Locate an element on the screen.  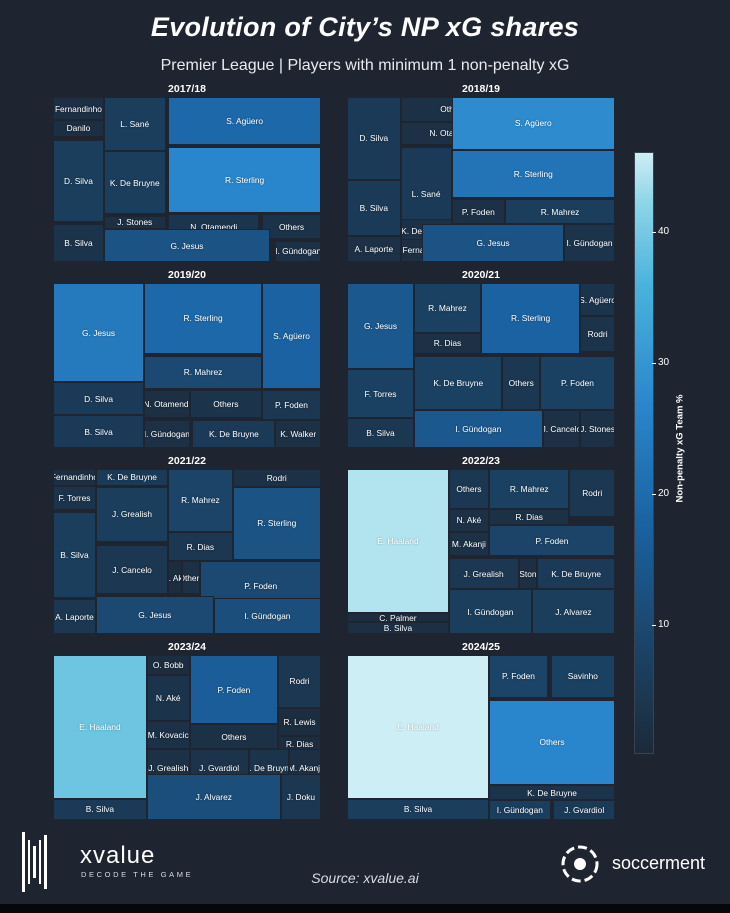
treemap-tile: A. Laporte is located at coordinates (74, 616).